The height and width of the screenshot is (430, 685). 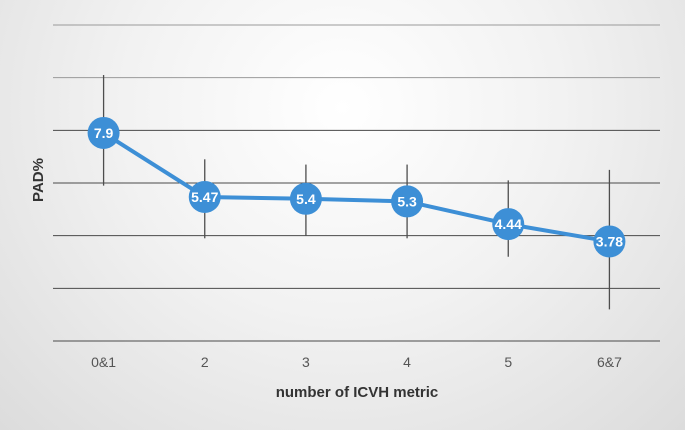 I want to click on x-axis-title: number of ICVH metric, so click(x=357, y=392).